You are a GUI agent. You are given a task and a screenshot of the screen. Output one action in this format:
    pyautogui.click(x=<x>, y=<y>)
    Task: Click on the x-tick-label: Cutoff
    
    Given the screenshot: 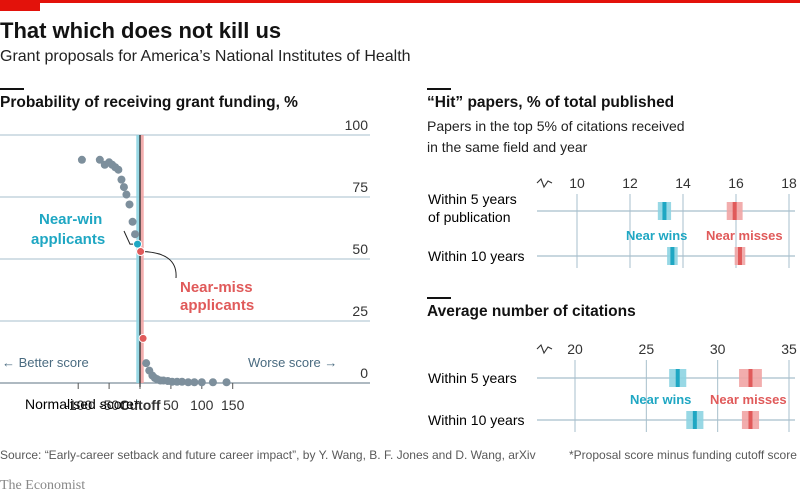 What is the action you would take?
    pyautogui.click(x=140, y=405)
    